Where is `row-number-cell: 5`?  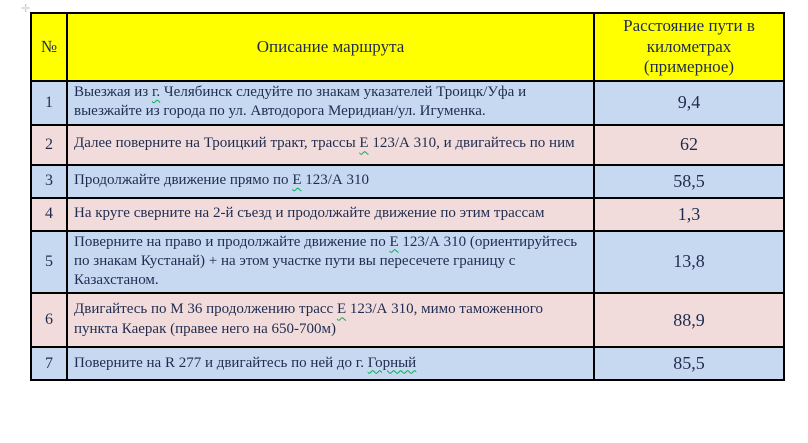
row-number-cell: 5 is located at coordinates (49, 262).